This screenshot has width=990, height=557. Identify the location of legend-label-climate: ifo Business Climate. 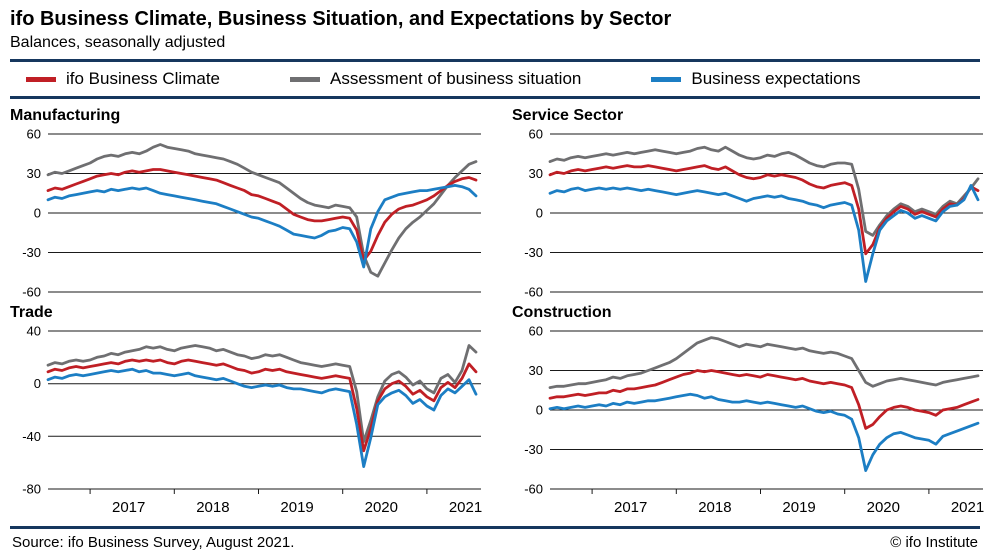
(143, 78).